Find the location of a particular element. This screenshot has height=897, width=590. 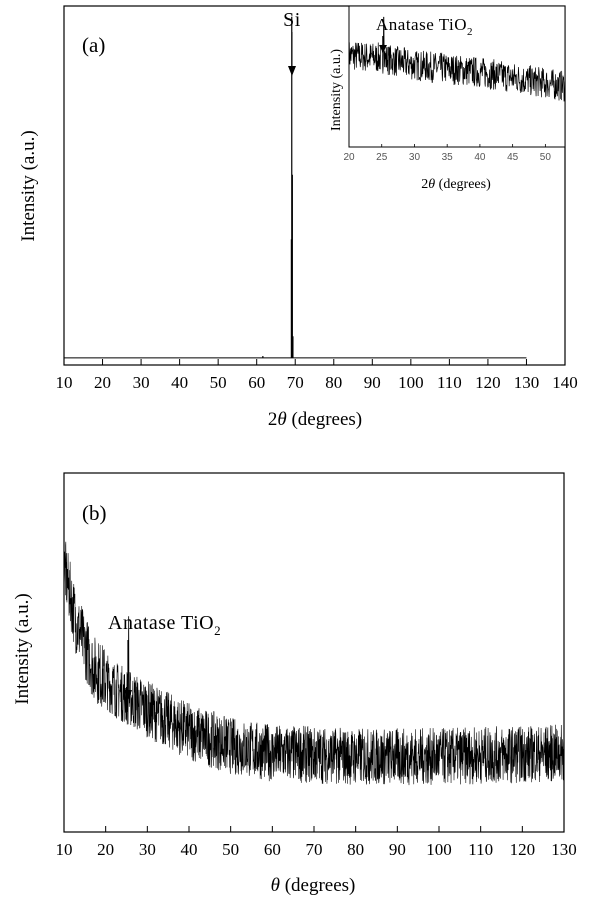

panel-a-label: (a) is located at coordinates (93, 45).